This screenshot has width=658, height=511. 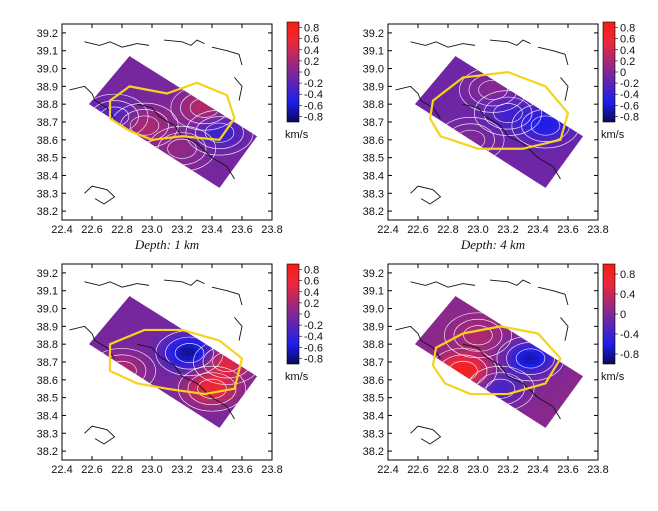 What do you see at coordinates (91, 230) in the screenshot?
I see `x-tick-label: 22.6` at bounding box center [91, 230].